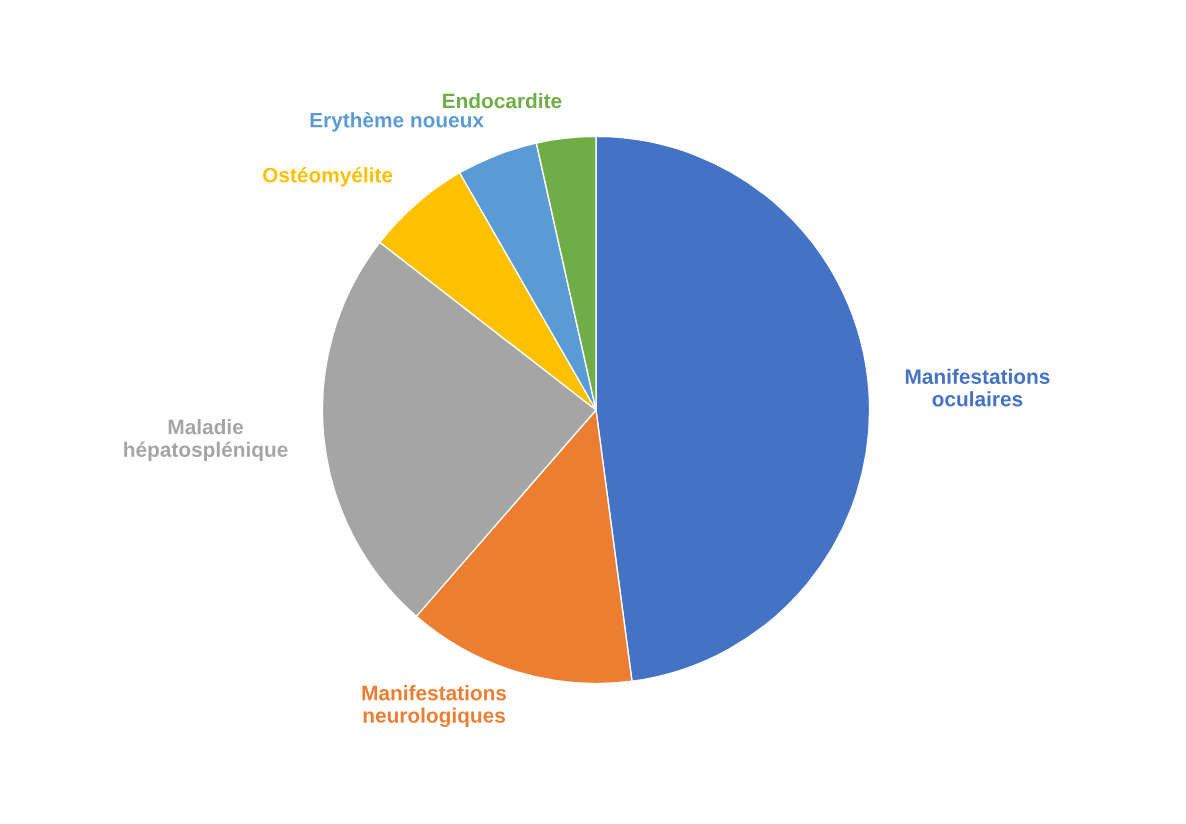 The width and height of the screenshot is (1186, 824). What do you see at coordinates (328, 177) in the screenshot?
I see `slice-label: Ostéomyélite` at bounding box center [328, 177].